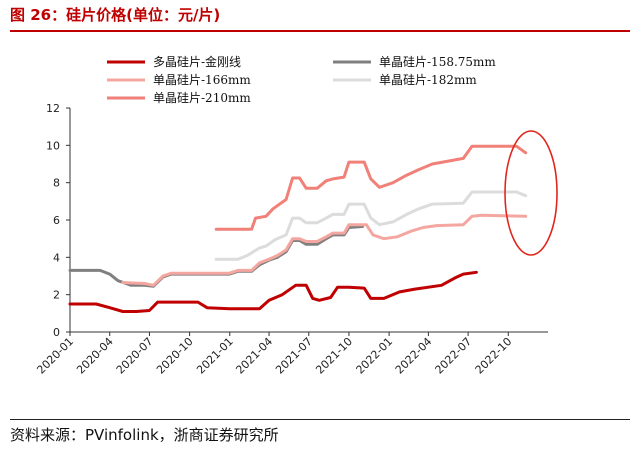 Image resolution: width=640 pixels, height=453 pixels. Describe the element at coordinates (202, 80) in the screenshot. I see `legend-label-3: 单晶硅片-166mm` at that location.